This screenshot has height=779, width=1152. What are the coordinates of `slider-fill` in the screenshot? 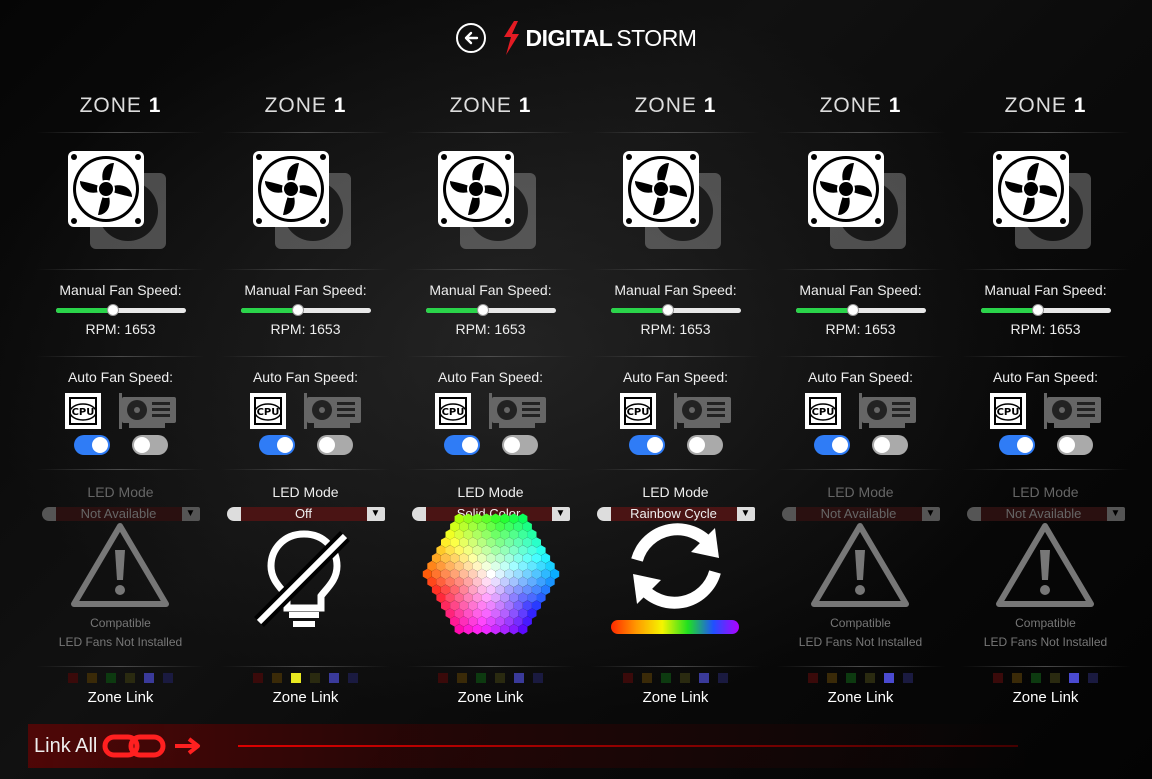 It's located at (454, 310).